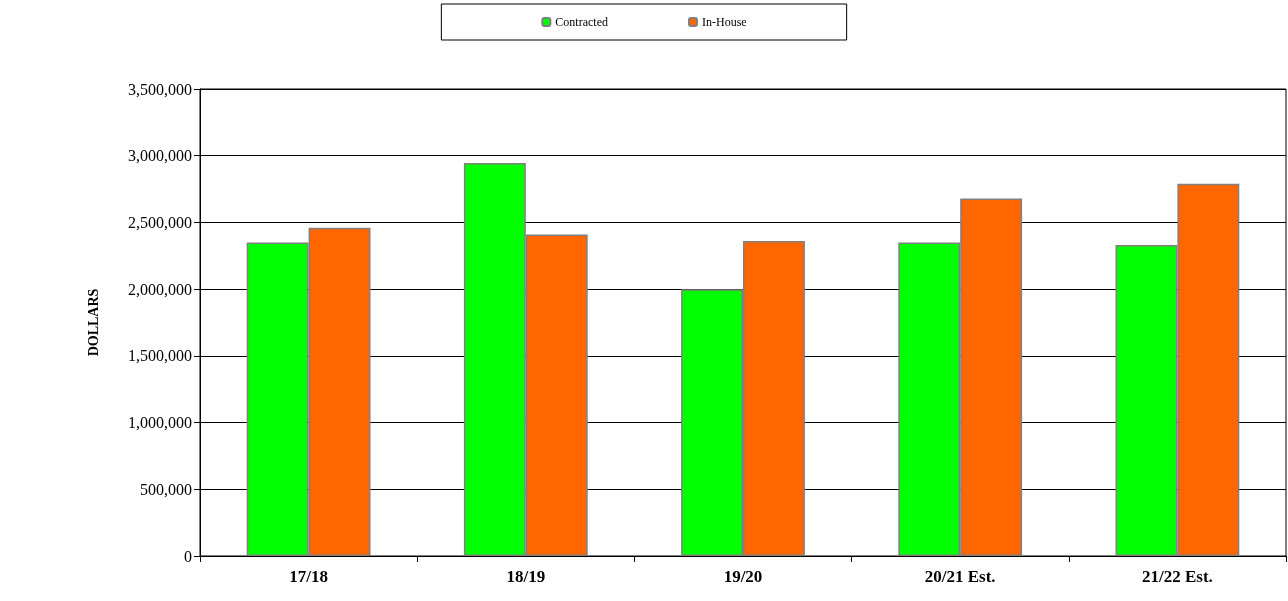  What do you see at coordinates (1177, 576) in the screenshot?
I see `x-tick-label: 21/22 Est.` at bounding box center [1177, 576].